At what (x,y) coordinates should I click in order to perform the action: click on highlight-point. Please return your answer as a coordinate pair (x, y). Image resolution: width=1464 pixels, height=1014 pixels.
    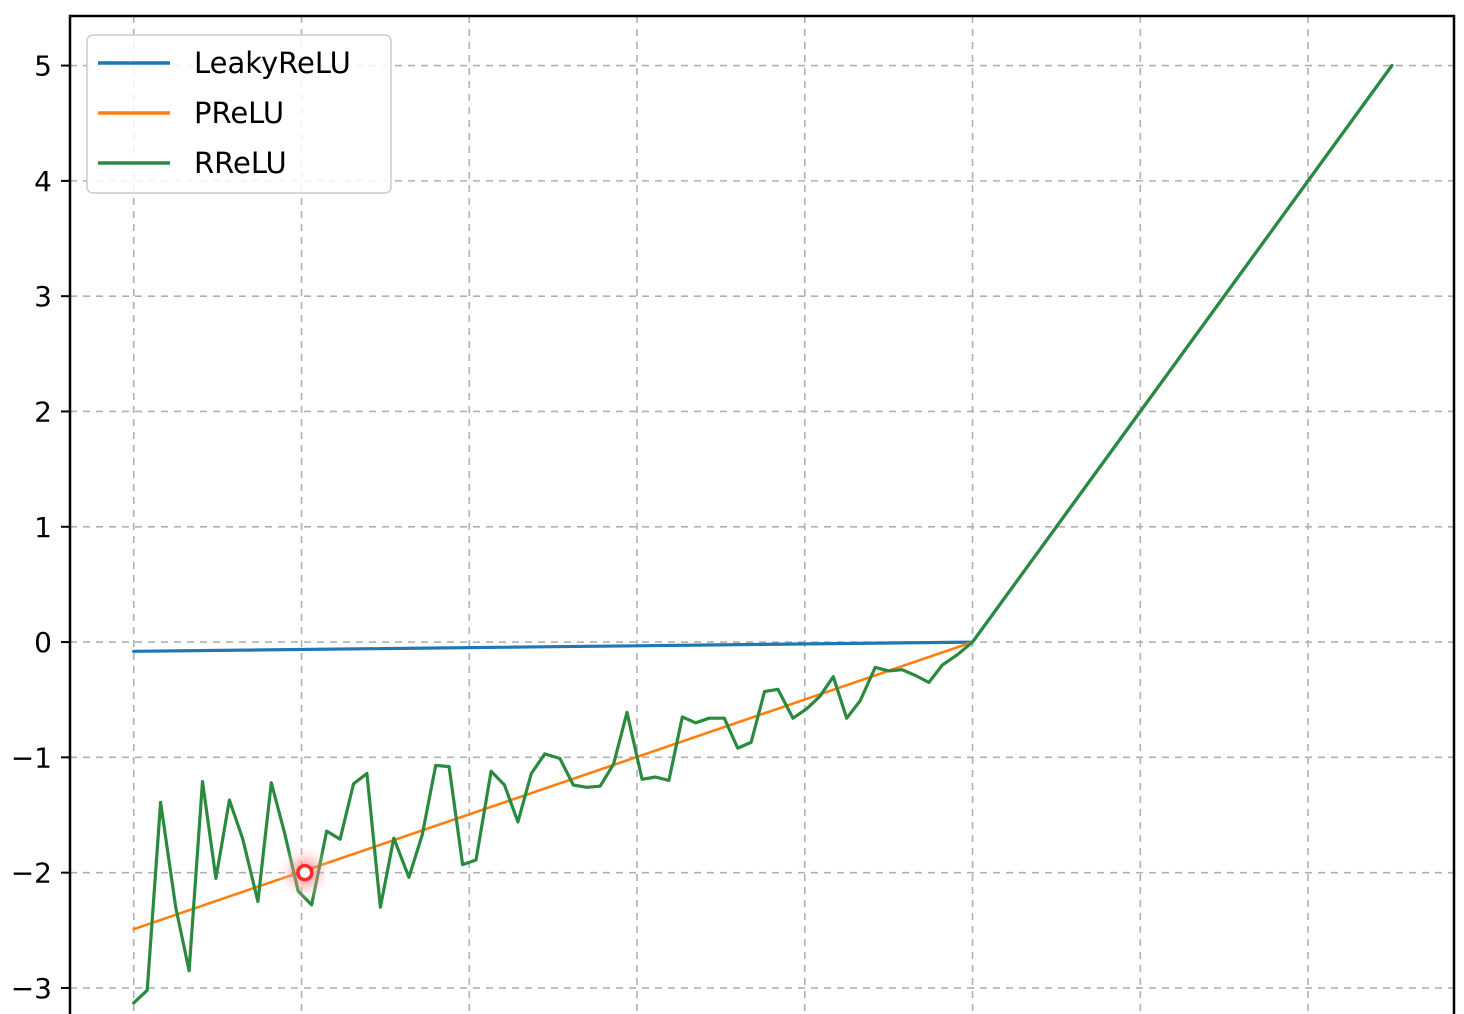
    Looking at the image, I should click on (305, 872).